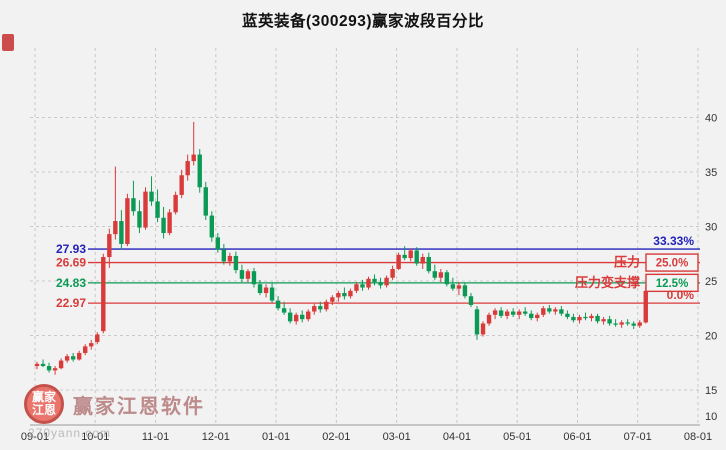  I want to click on y-axis-label: 40, so click(711, 119).